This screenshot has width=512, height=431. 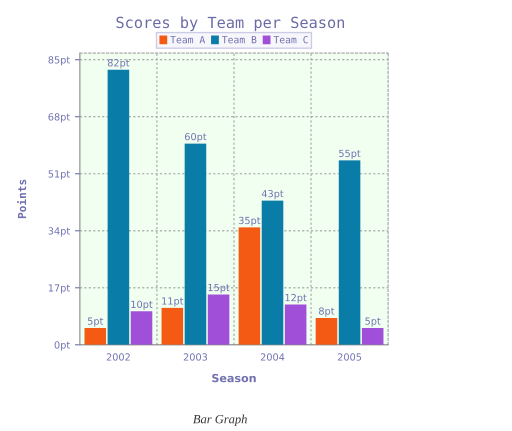 I want to click on data-label: 35pt, so click(x=249, y=221).